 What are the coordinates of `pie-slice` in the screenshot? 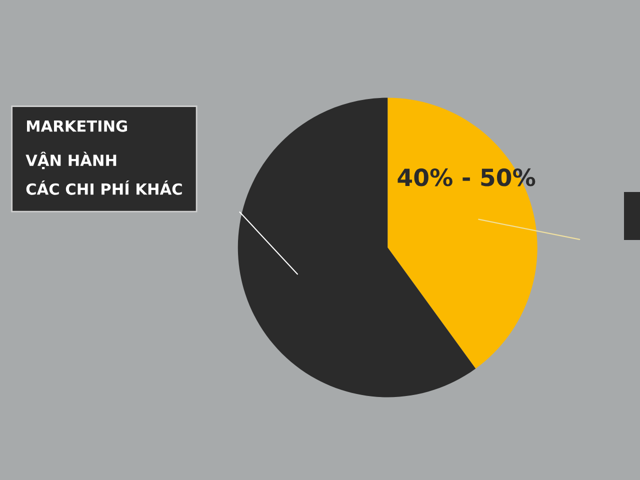 It's located at (463, 233).